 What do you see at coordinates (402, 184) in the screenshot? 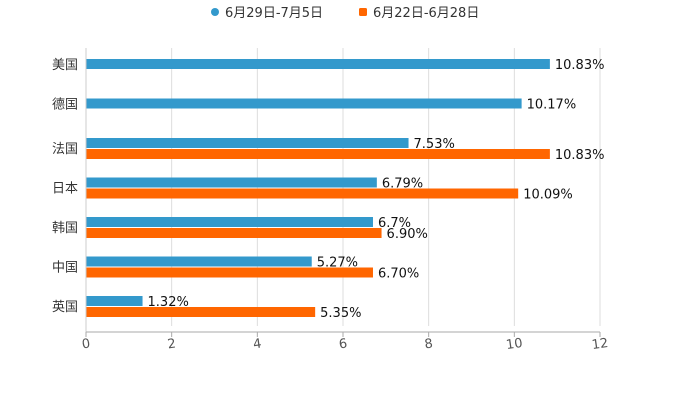
I see `data-label-日本-series-1: 6.79%` at bounding box center [402, 184].